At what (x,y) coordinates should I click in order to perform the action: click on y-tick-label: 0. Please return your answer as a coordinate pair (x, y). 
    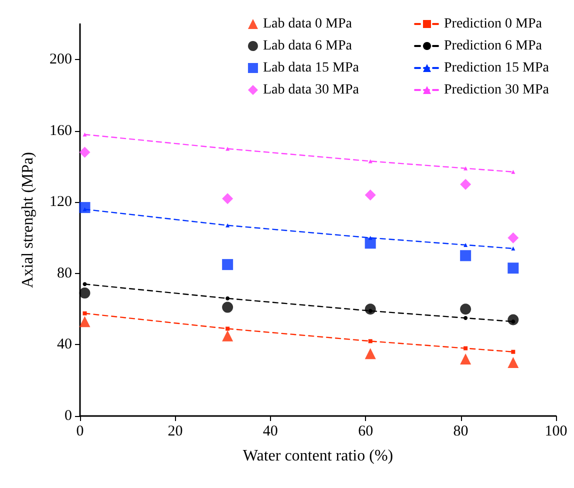
    Looking at the image, I should click on (68, 416).